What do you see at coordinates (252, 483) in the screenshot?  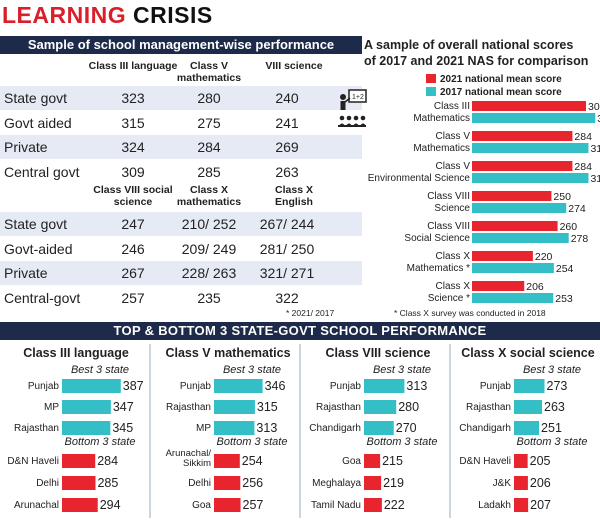 I see `data-label: 256` at bounding box center [252, 483].